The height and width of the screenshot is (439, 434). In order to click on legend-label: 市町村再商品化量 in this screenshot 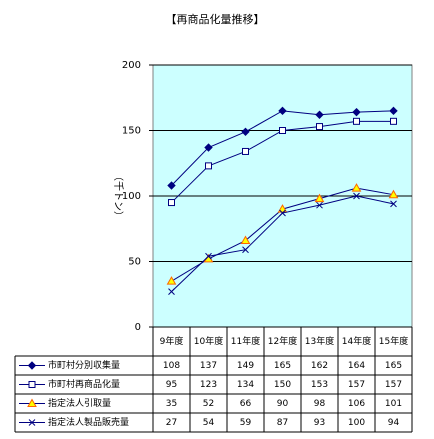, I will do `click(84, 384)`.